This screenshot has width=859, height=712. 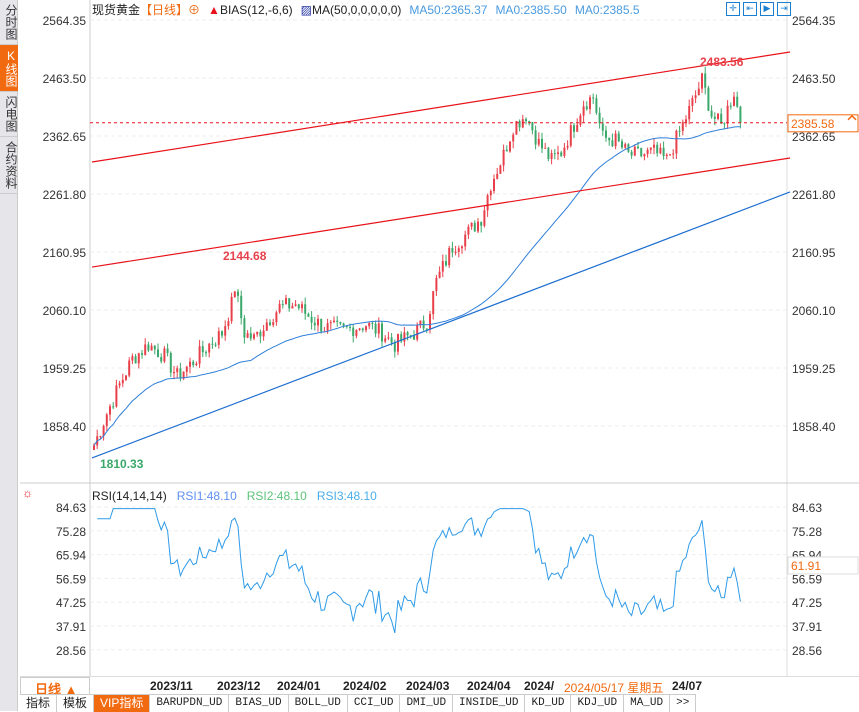 I want to click on time-label: 2024/04, so click(x=489, y=686).